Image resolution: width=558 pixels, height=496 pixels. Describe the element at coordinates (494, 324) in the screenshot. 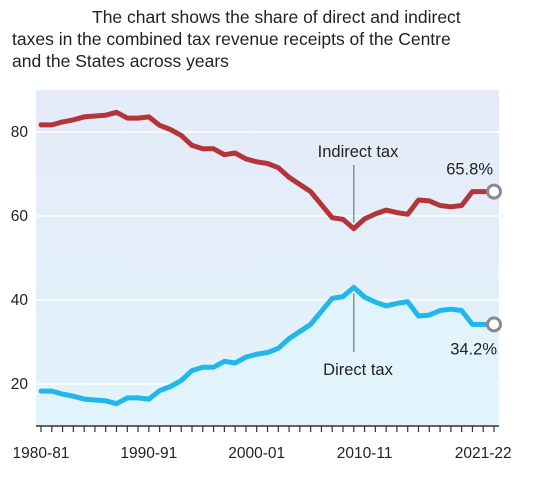

I see `direct-tax-end-marker` at that location.